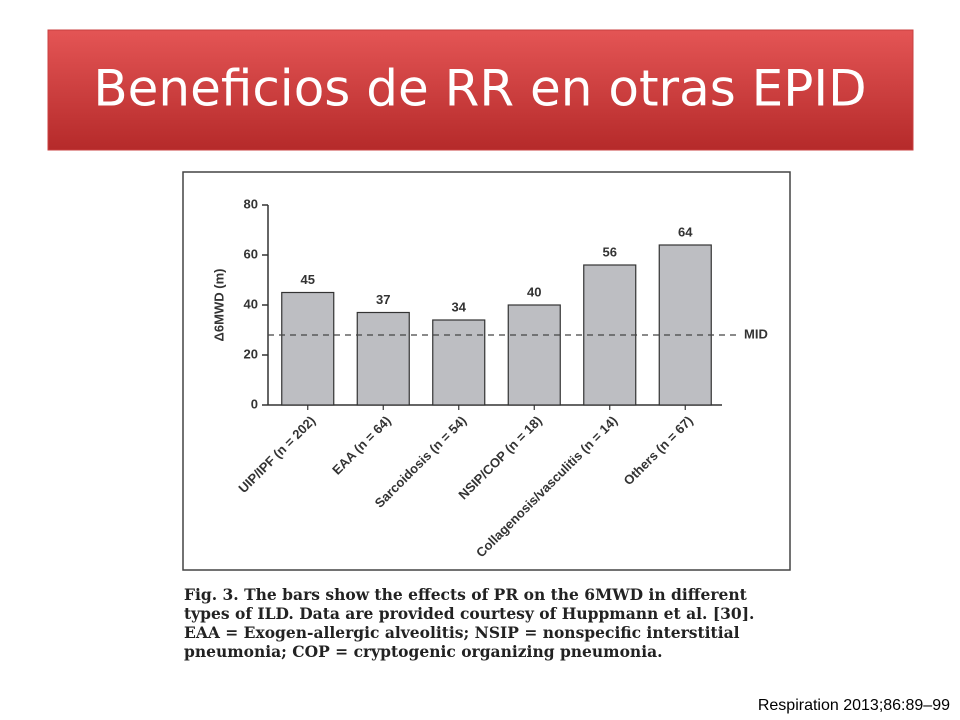  Describe the element at coordinates (211, 594) in the screenshot. I see `caption-label: Fig. 3.` at that location.